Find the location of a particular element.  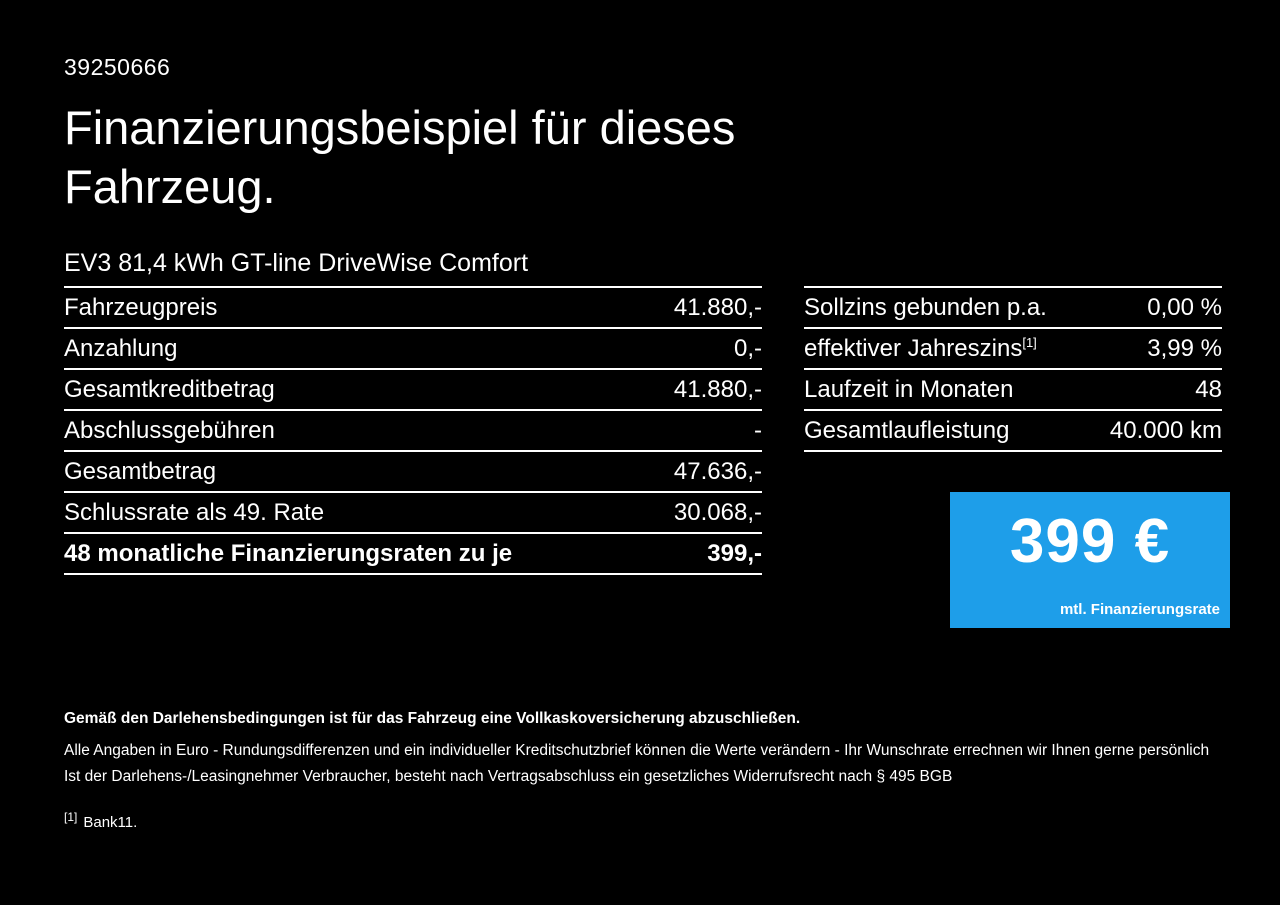

row-value: 0,00 % is located at coordinates (1184, 307).